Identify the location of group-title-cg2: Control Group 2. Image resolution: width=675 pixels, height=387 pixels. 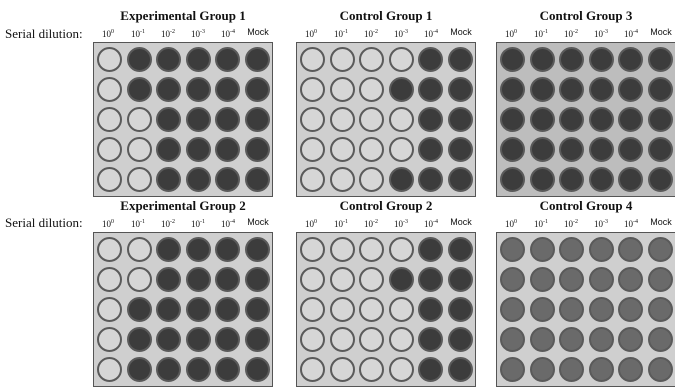
(386, 205).